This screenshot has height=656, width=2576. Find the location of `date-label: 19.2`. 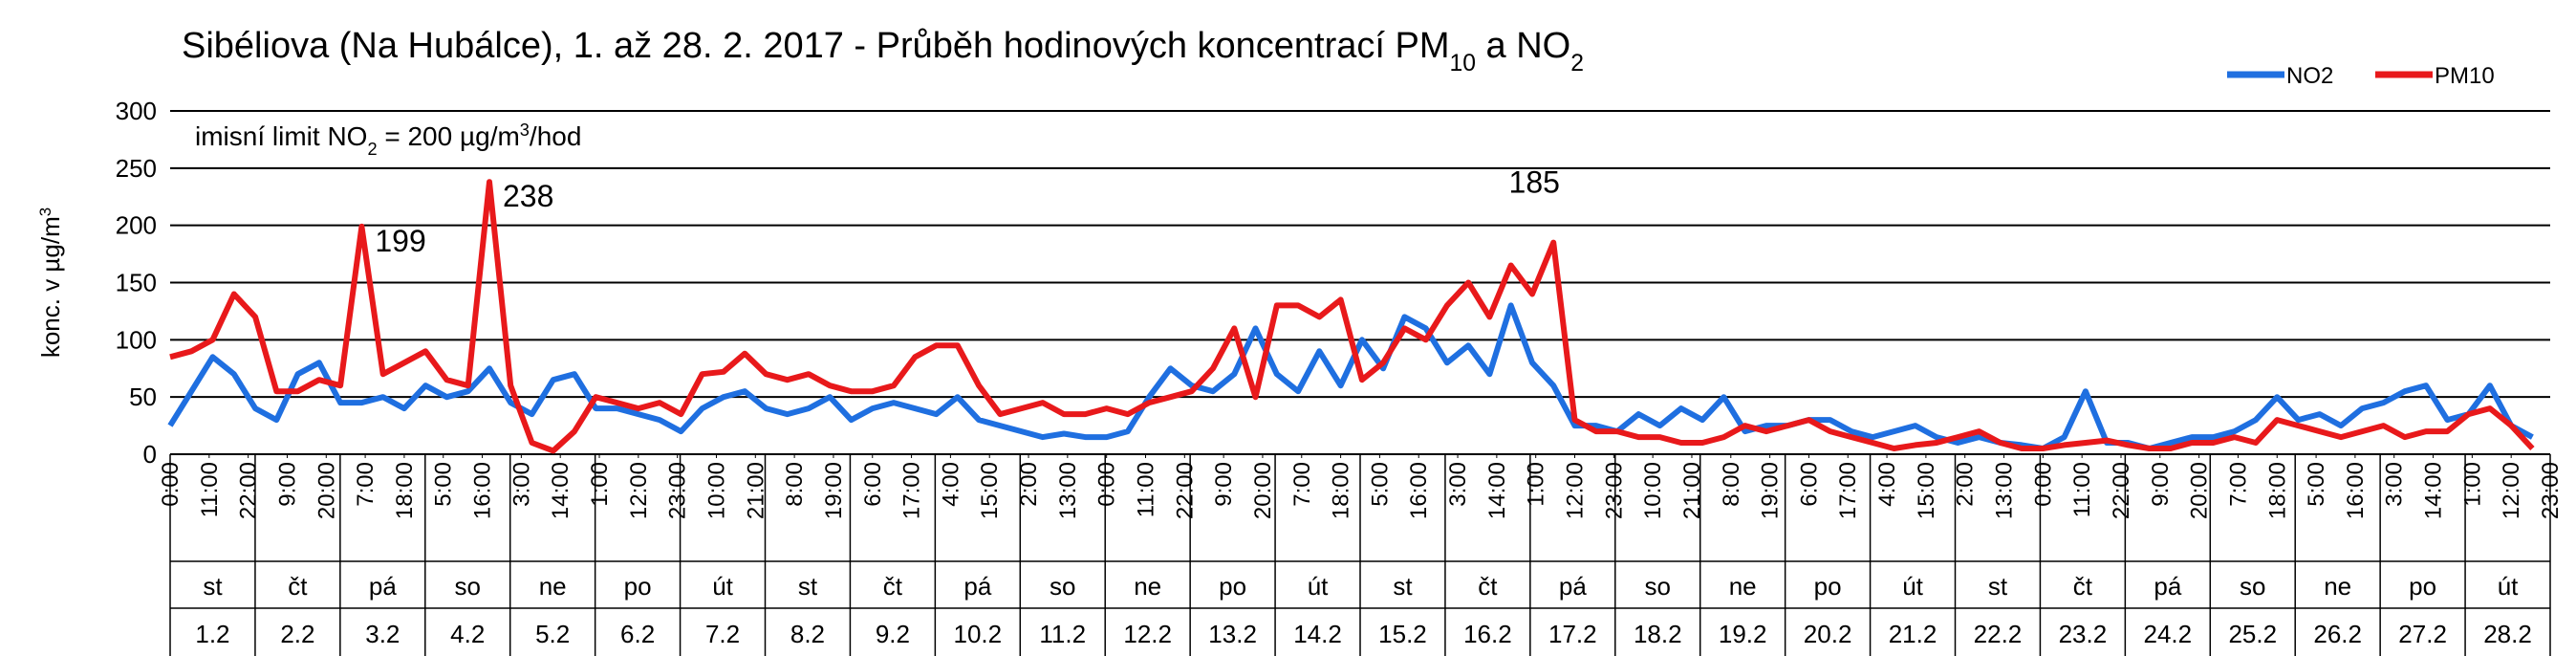

date-label: 19.2 is located at coordinates (1743, 634).